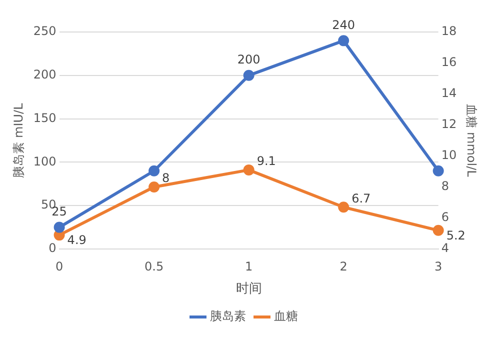 The image size is (500, 341). What do you see at coordinates (286, 316) in the screenshot?
I see `legend-label: 血糖` at bounding box center [286, 316].